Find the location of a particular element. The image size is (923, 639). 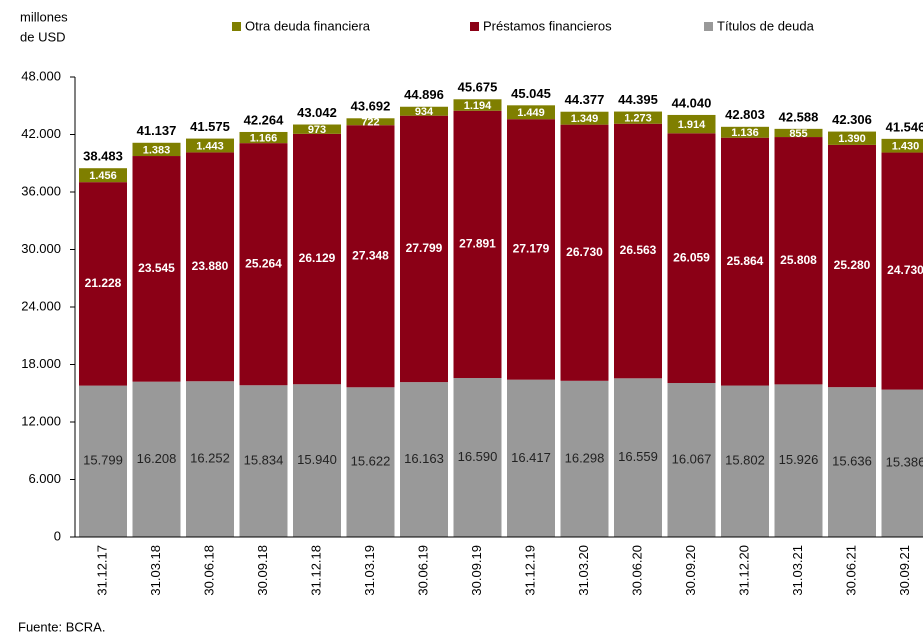

x-tick-label: 30.09.20 is located at coordinates (690, 570).